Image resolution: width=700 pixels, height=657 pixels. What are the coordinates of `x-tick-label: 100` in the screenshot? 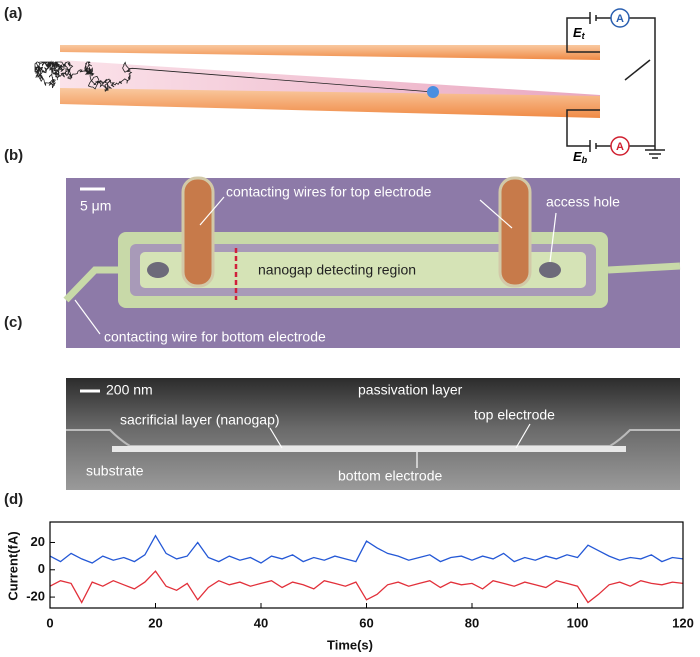 It's located at (578, 622).